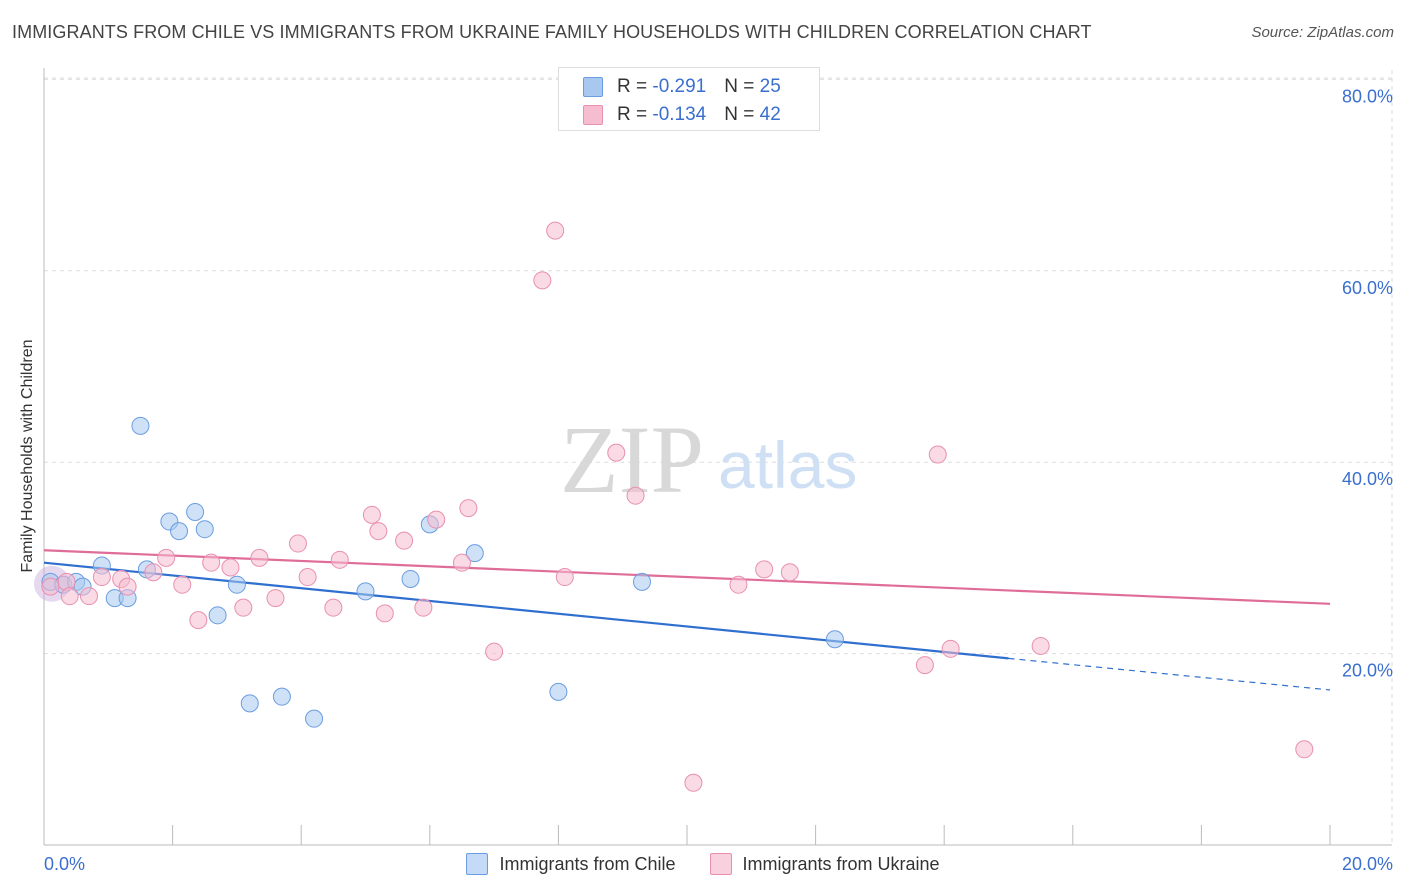  Describe the element at coordinates (1367, 864) in the screenshot. I see `x-tick-label: 20.0%` at that location.